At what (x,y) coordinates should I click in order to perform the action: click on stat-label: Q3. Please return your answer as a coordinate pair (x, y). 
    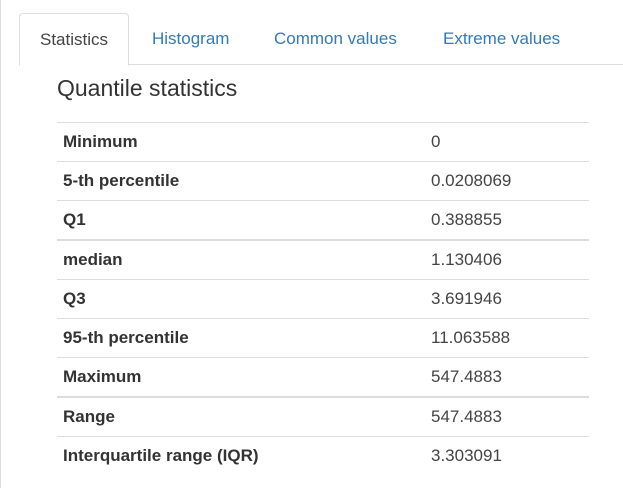
    Looking at the image, I should click on (241, 299).